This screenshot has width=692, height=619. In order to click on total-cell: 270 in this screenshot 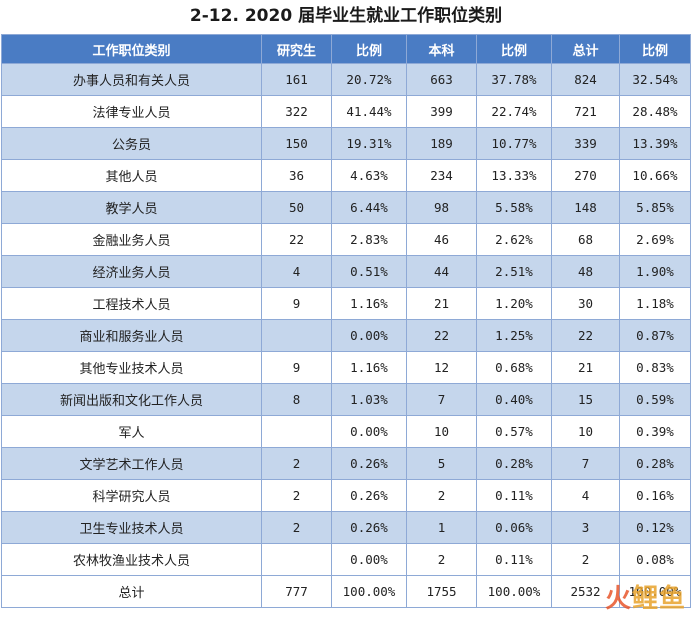, I will do `click(585, 175)`.